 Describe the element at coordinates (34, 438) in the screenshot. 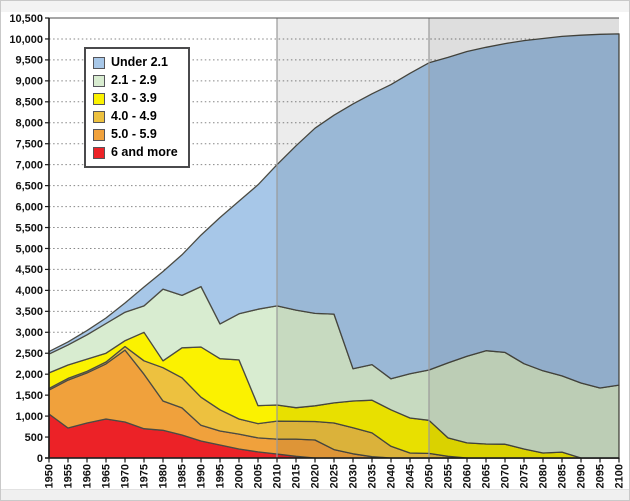

I see `y-tick-label-500: 500` at that location.